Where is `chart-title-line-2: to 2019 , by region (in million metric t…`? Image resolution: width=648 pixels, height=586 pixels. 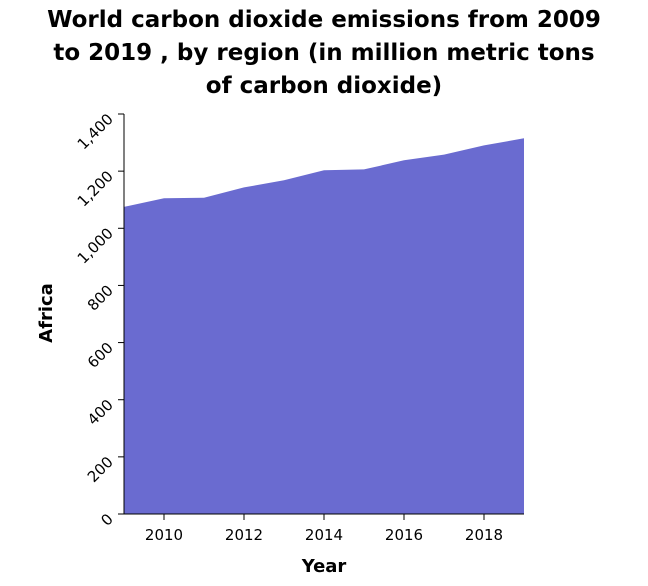
chart-title-line-2: to 2019 , by region (in million metric t… is located at coordinates (323, 53).